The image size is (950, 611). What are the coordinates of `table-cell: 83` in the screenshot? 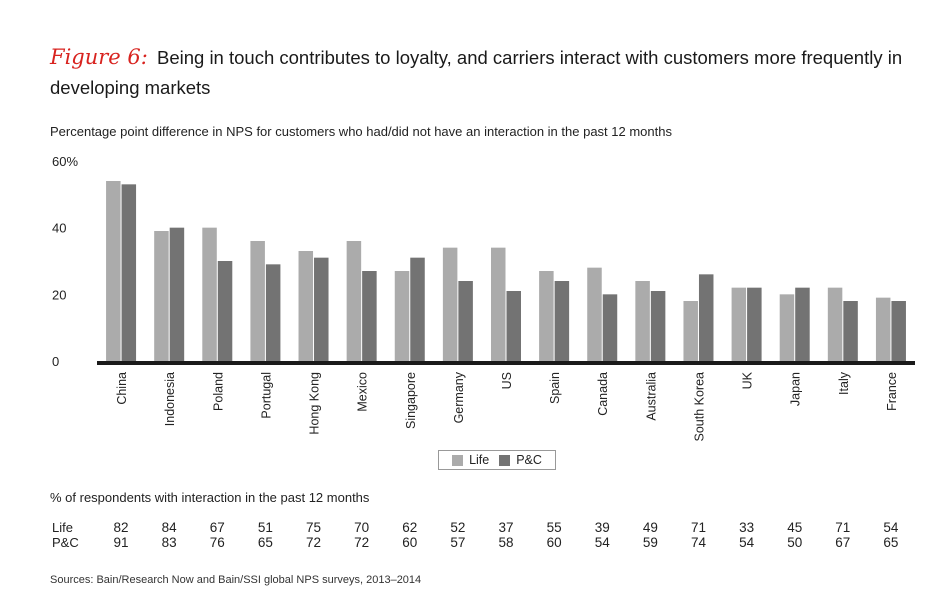 It's located at (169, 542).